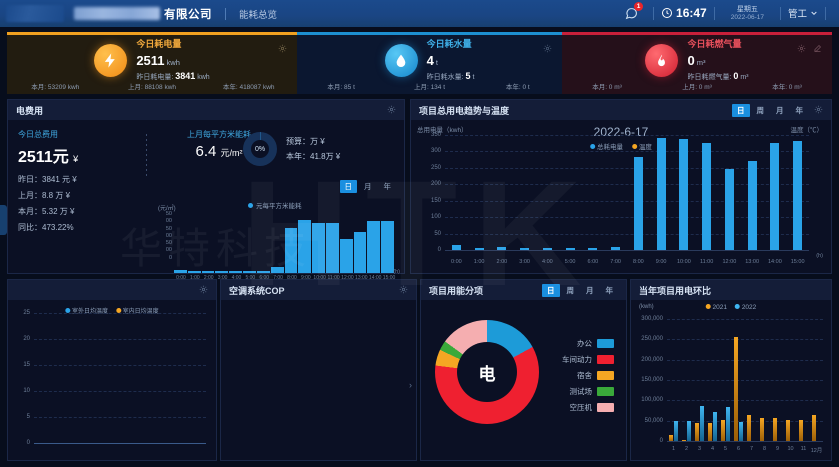 The image size is (839, 467). Describe the element at coordinates (817, 49) in the screenshot. I see `edit-icon` at that location.